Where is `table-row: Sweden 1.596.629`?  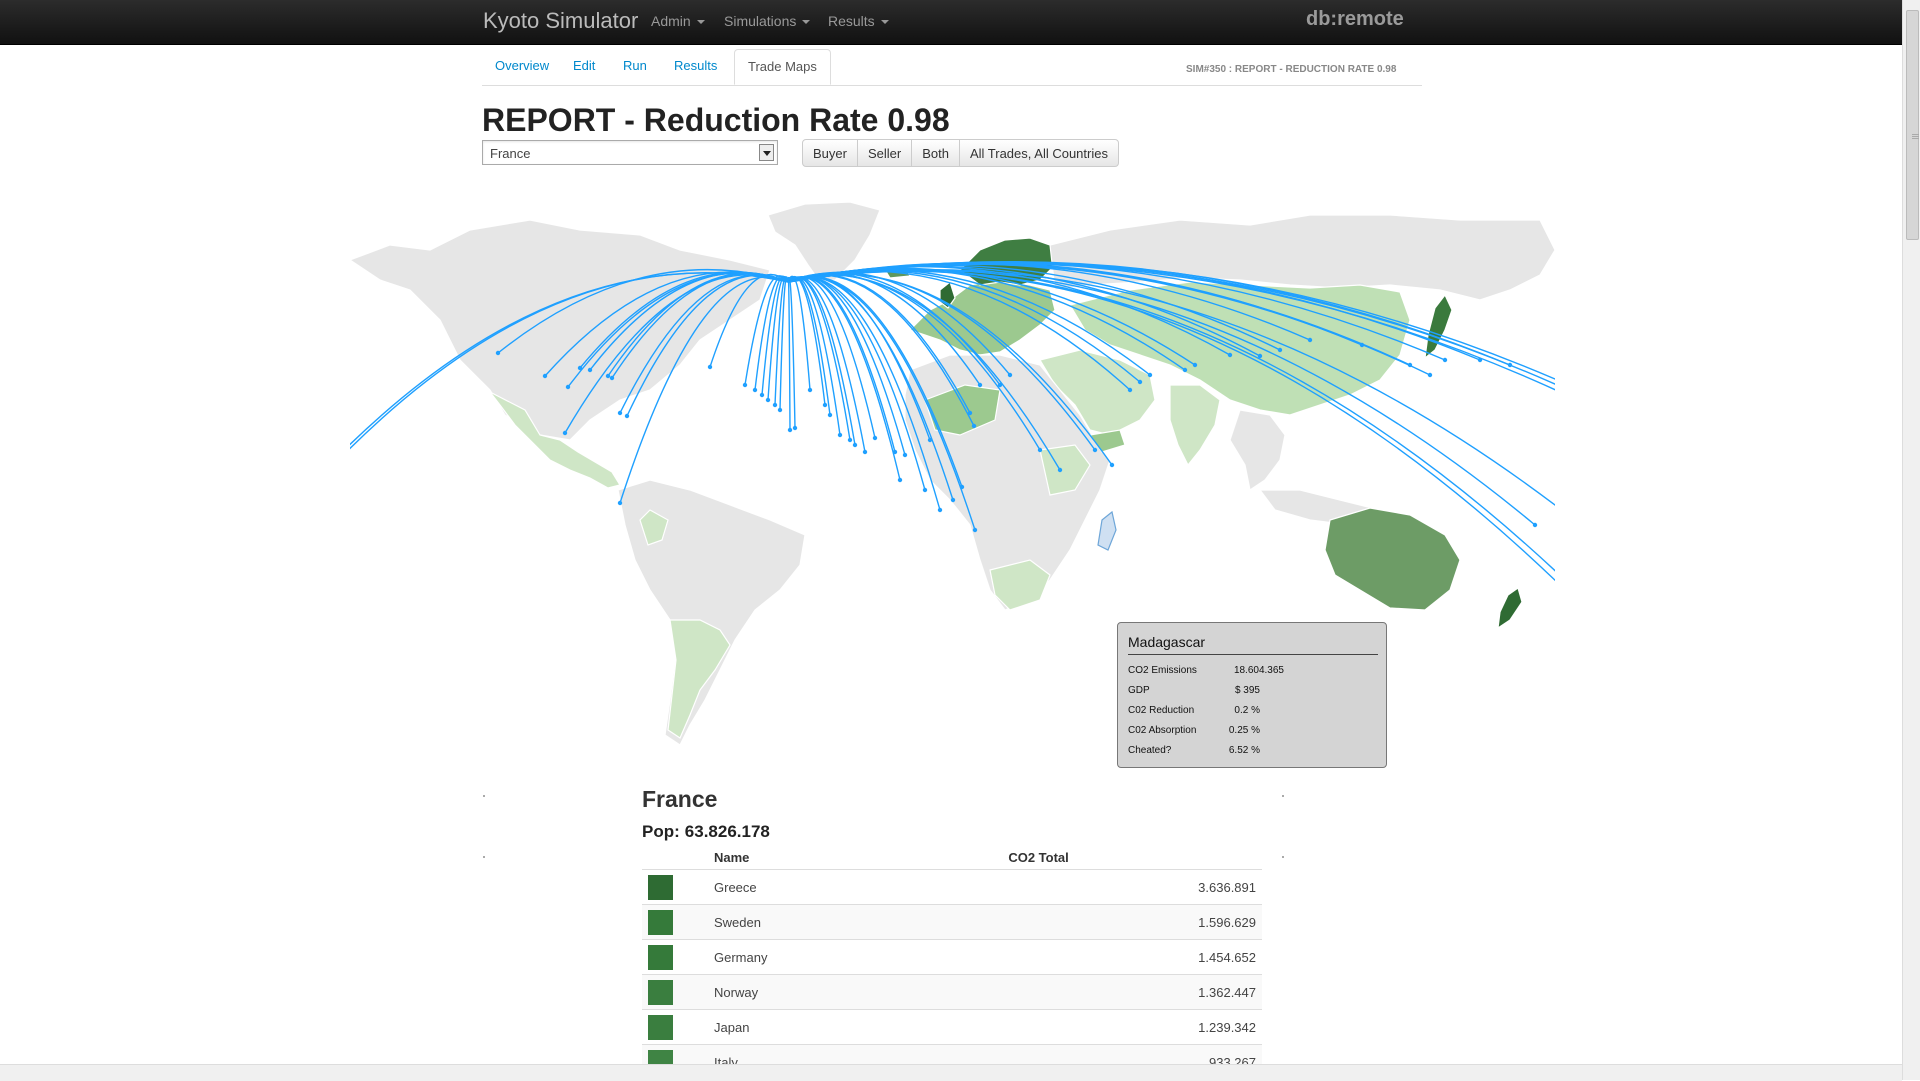
table-row: Sweden 1.596.629 is located at coordinates (952, 922).